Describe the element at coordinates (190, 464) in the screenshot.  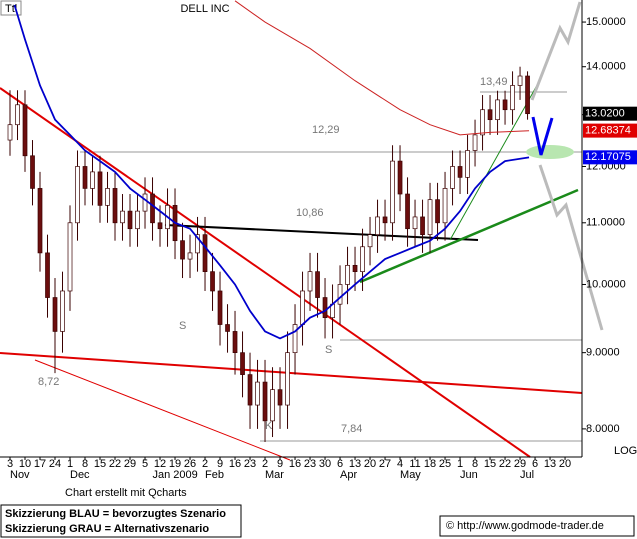
I see `x-tick-label: 26` at that location.